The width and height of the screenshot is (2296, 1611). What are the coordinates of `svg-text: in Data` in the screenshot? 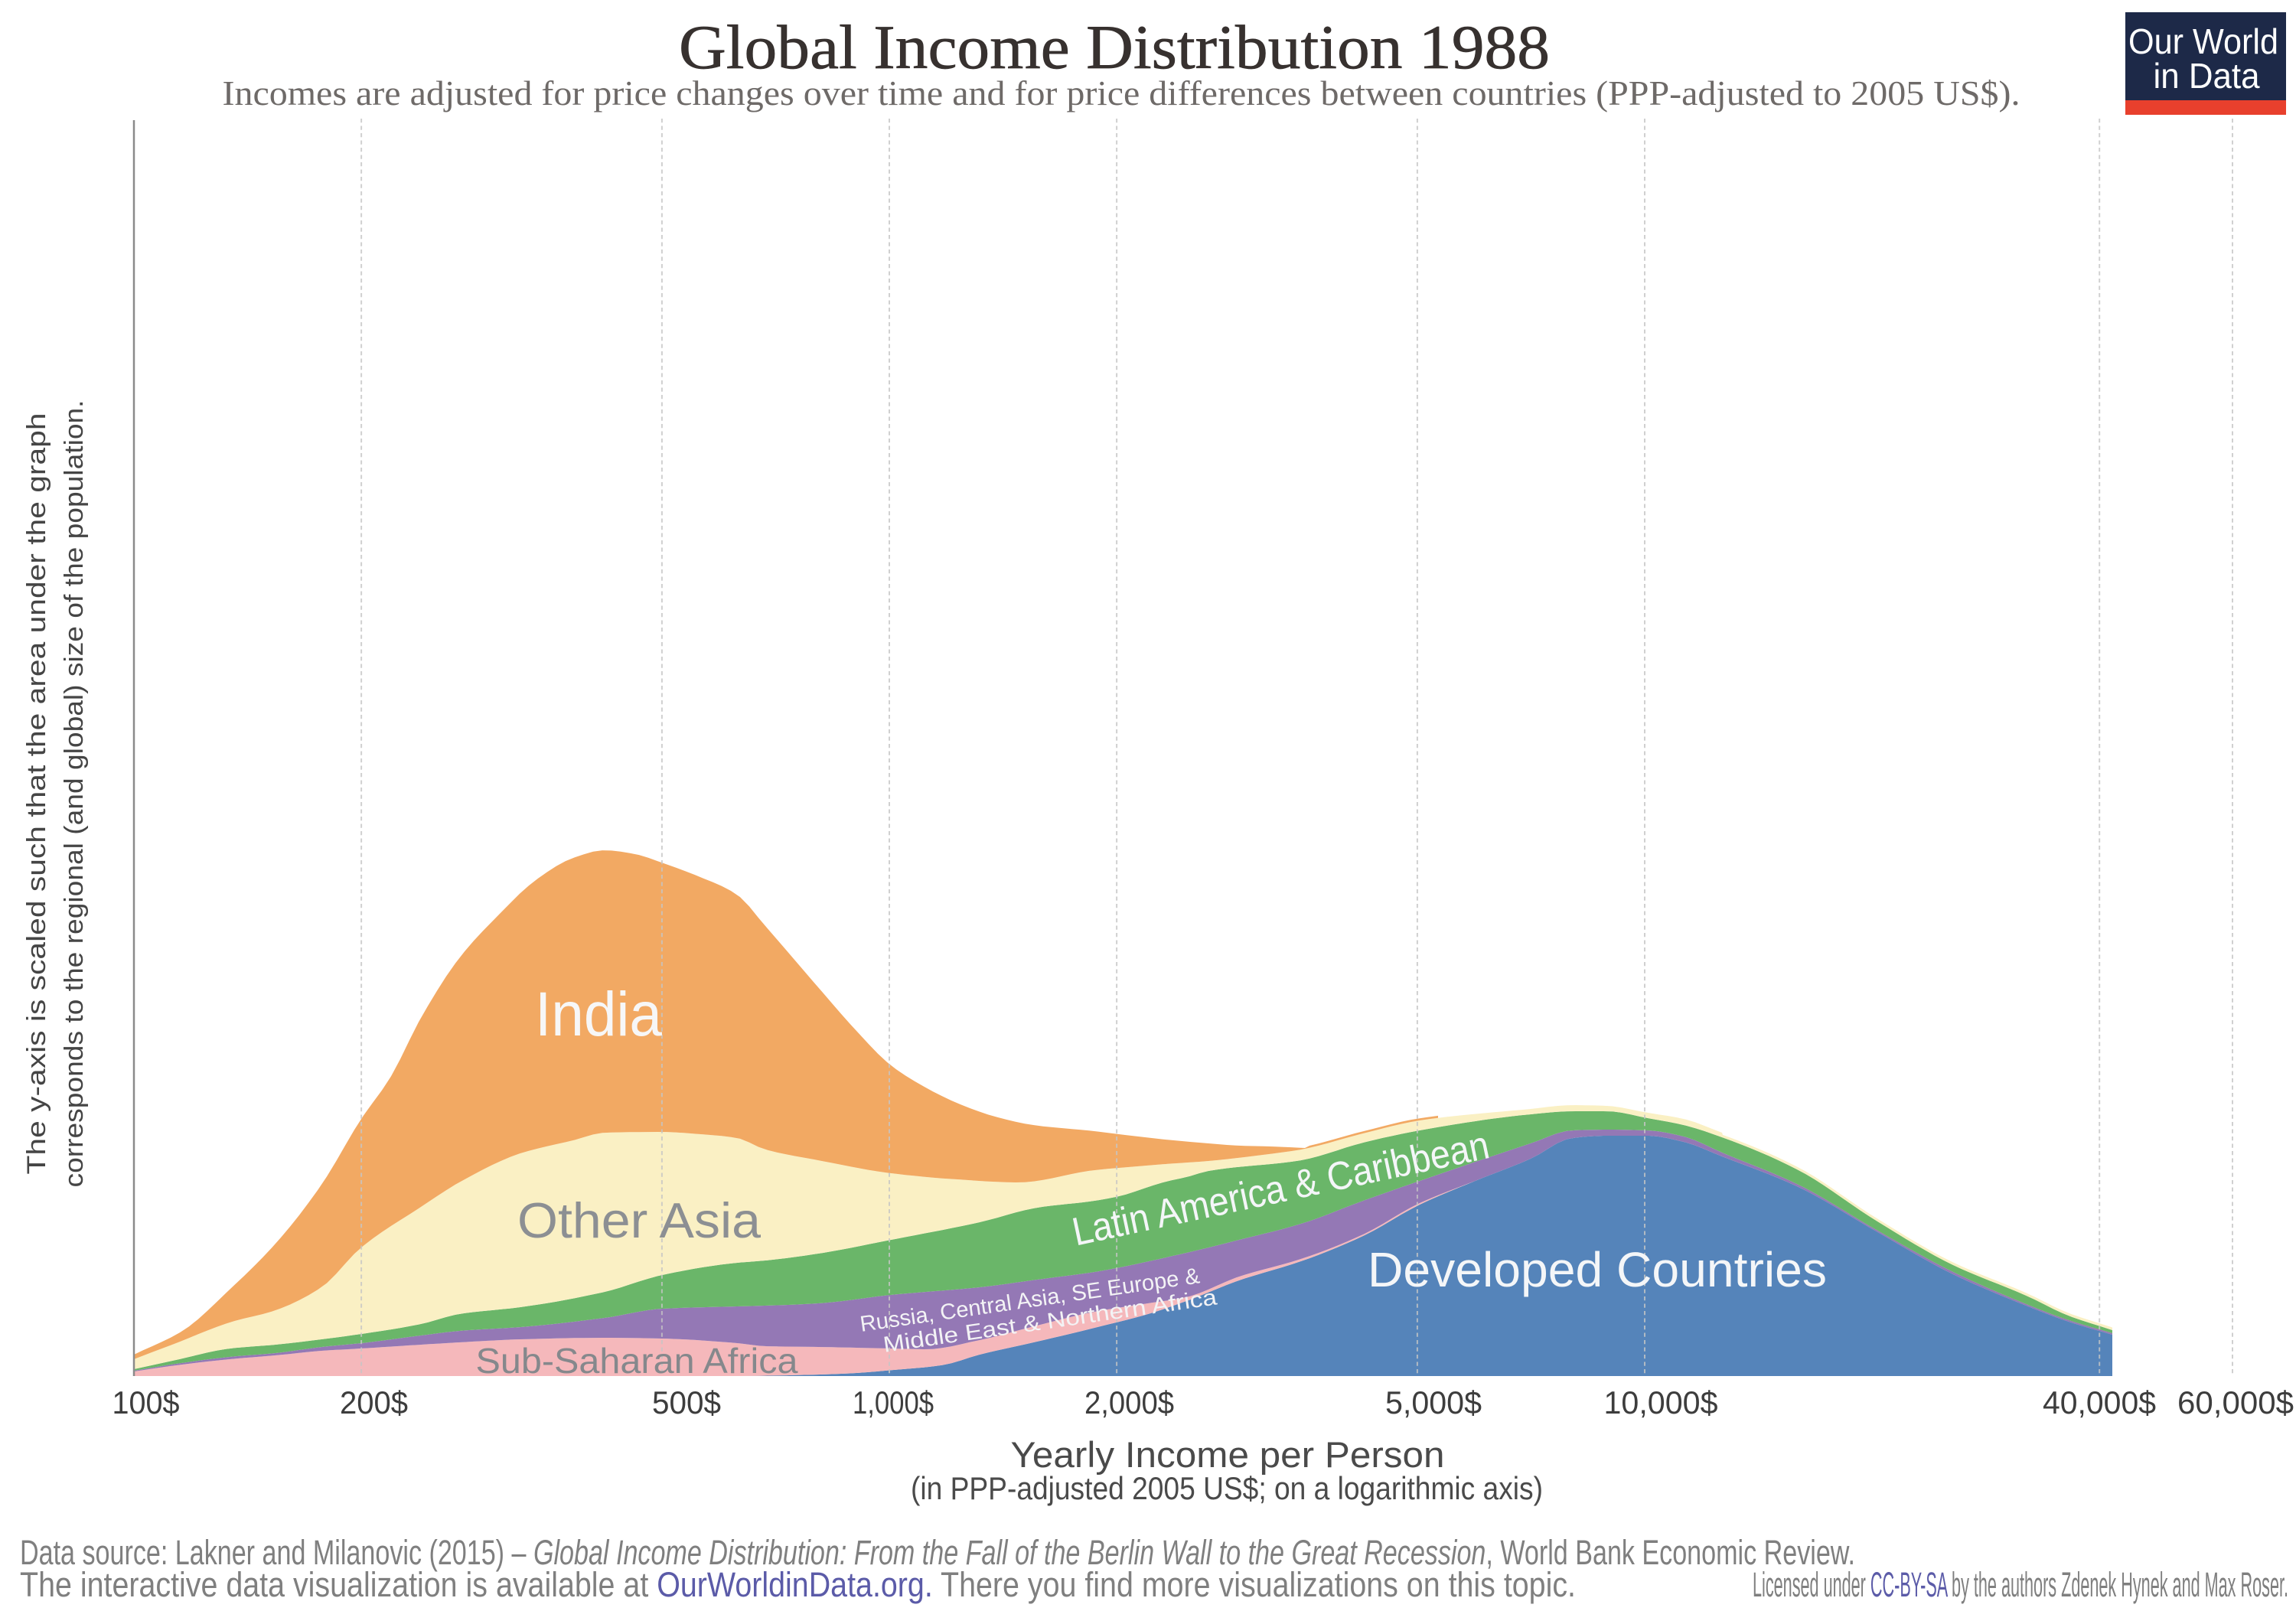 It's located at (2207, 76).